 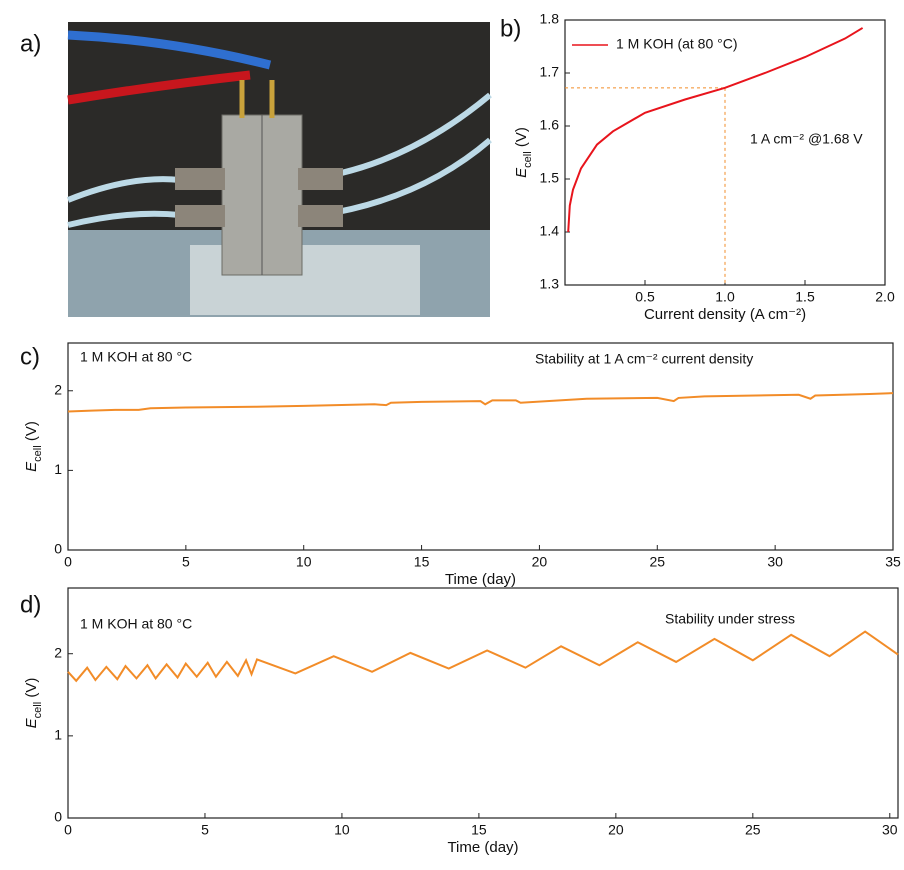 I want to click on y-tick-label: 1.5, so click(x=550, y=178).